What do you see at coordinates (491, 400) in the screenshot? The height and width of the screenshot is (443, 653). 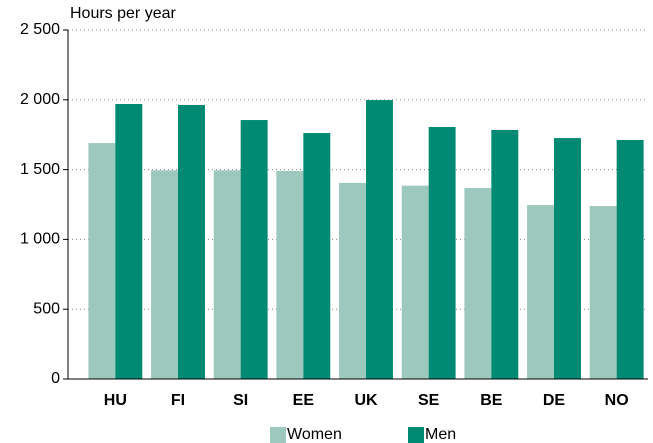 I see `x-tick-label: BE` at bounding box center [491, 400].